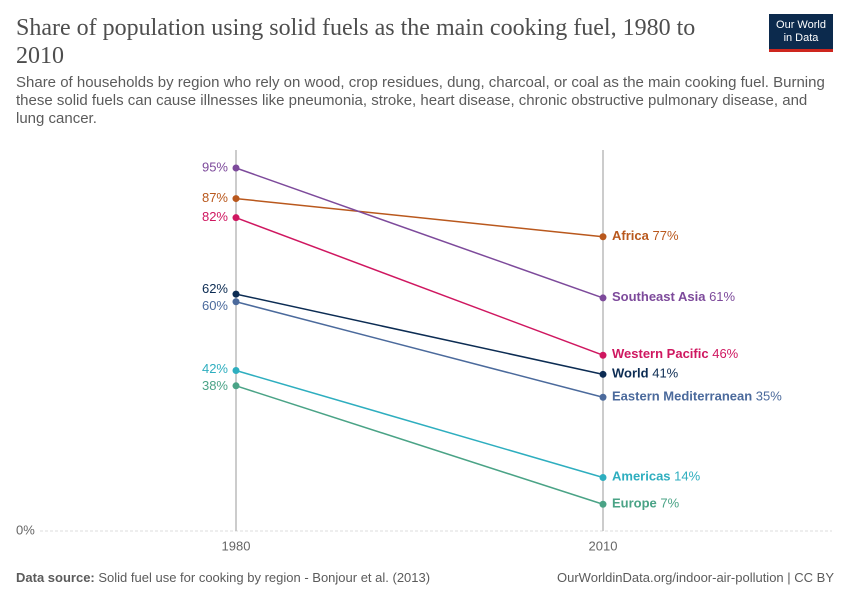 This screenshot has width=850, height=600. Describe the element at coordinates (801, 38) in the screenshot. I see `logo-line: in Data` at that location.